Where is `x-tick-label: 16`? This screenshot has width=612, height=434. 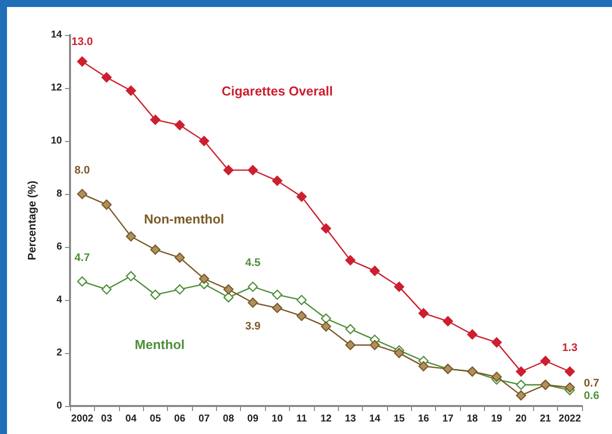 x-tick-label: 16 is located at coordinates (424, 419).